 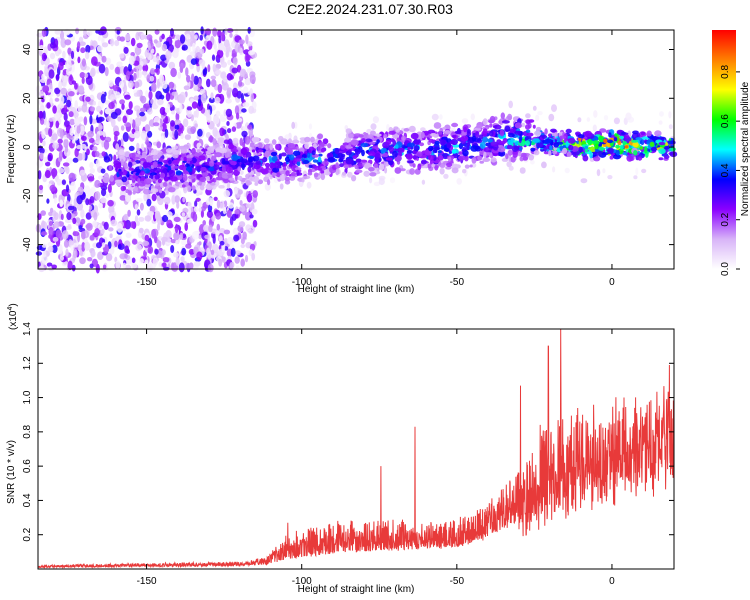 What do you see at coordinates (370, 9) in the screenshot?
I see `figure-title: C2E2.2024.231.07.30.R03` at bounding box center [370, 9].